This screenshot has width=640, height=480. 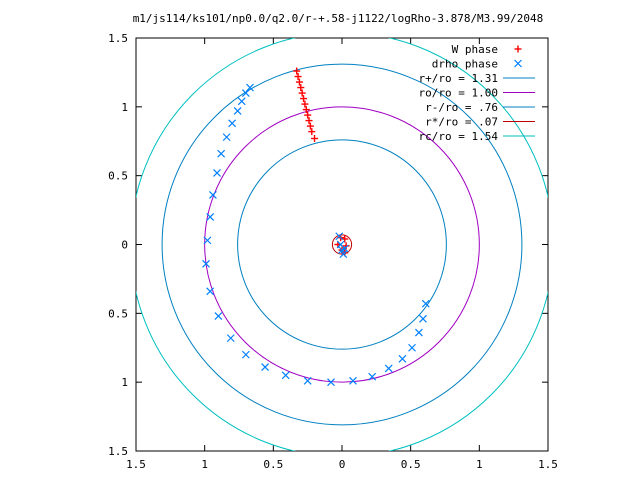 What do you see at coordinates (342, 464) in the screenshot?
I see `x-tick-label: 0` at bounding box center [342, 464].